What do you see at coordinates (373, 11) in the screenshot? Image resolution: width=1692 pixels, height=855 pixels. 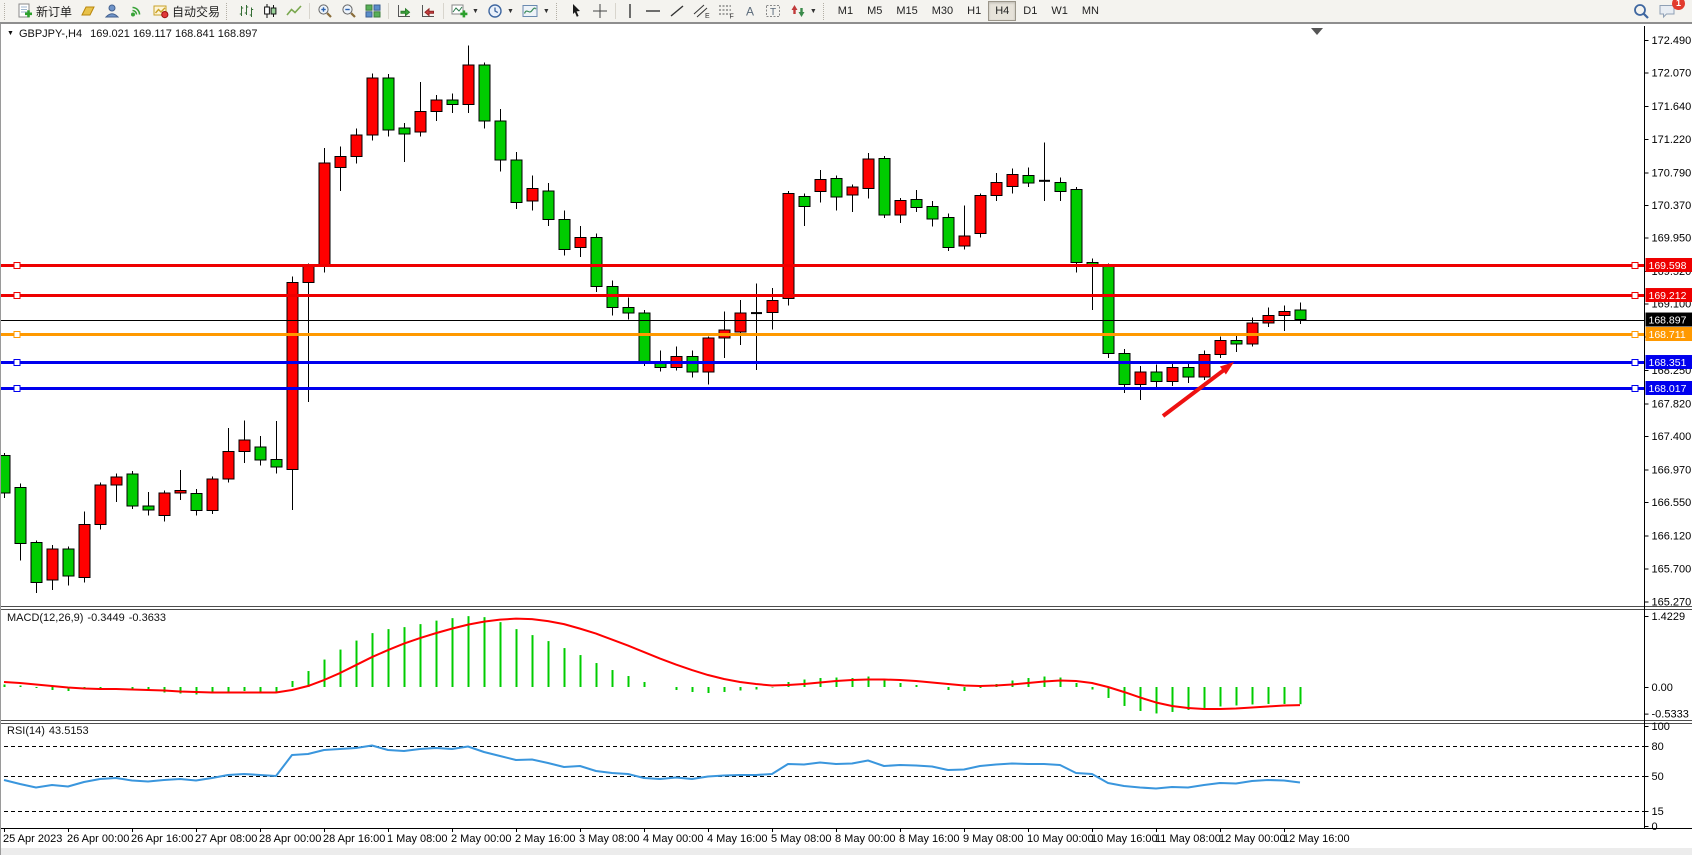 I see `tile-windows-button` at bounding box center [373, 11].